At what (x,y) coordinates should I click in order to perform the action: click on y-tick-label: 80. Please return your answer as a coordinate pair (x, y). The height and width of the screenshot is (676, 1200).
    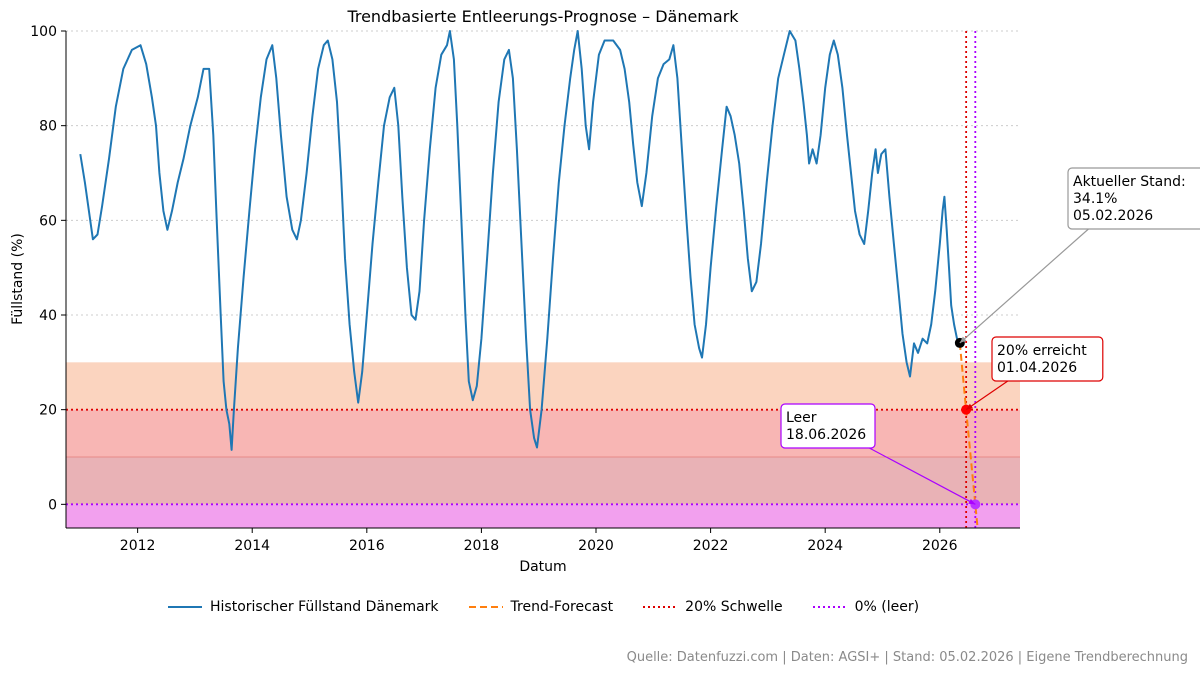
    Looking at the image, I should click on (48, 127).